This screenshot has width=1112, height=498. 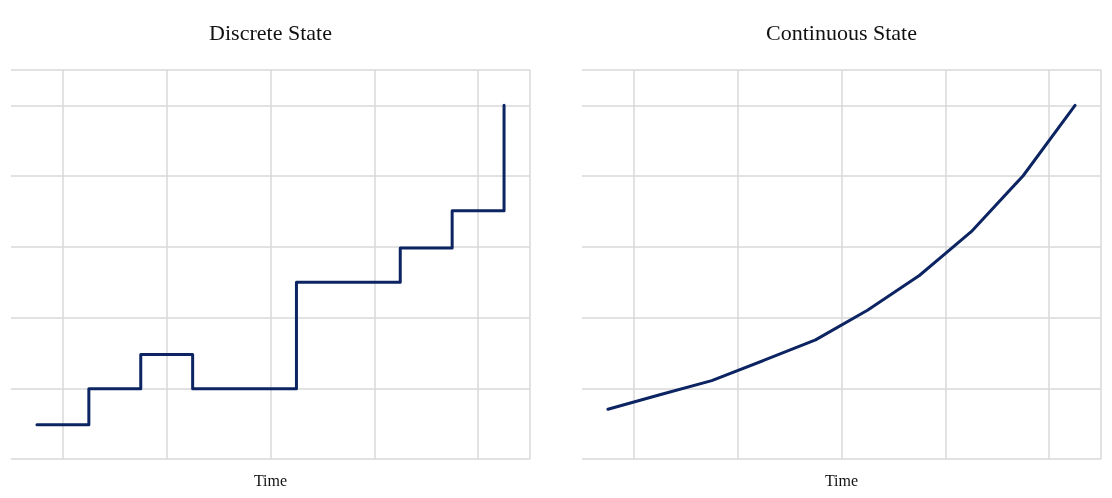 I want to click on chart-title: Discrete State, so click(x=270, y=32).